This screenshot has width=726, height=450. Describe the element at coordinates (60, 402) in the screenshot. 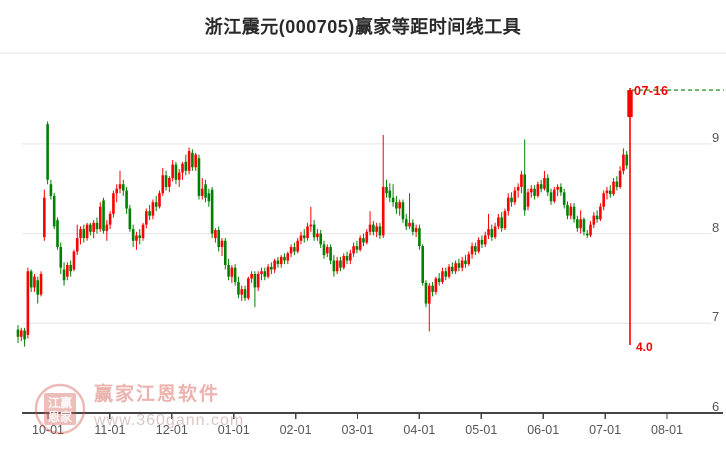

I see `watermark-seal-text-top: 江赢` at that location.